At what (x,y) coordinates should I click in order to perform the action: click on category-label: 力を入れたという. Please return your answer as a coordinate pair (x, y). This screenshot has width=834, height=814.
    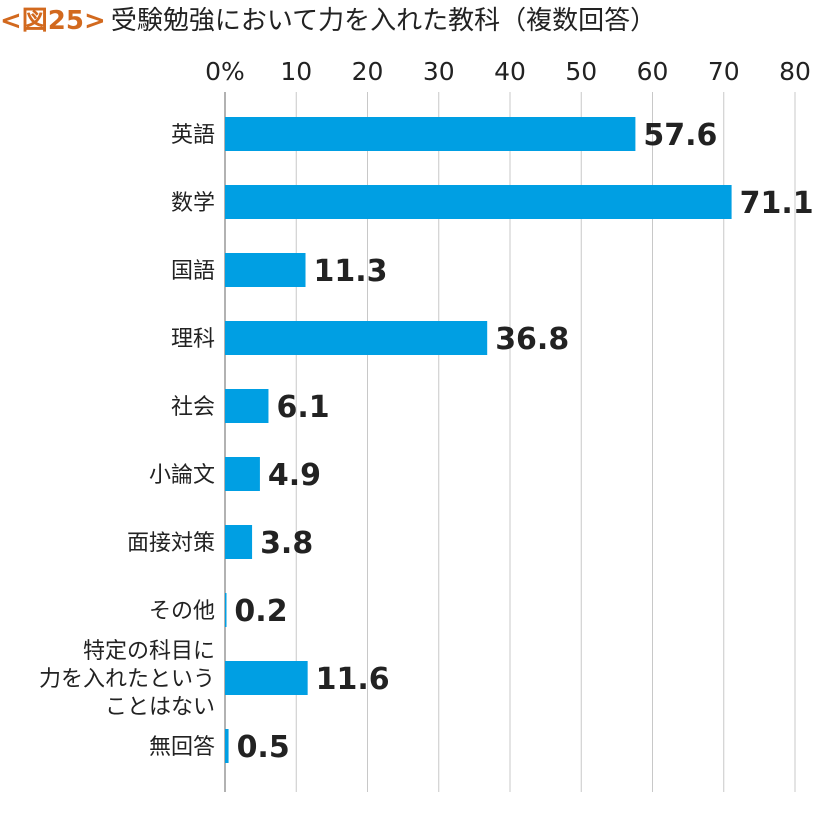
    Looking at the image, I should click on (127, 679).